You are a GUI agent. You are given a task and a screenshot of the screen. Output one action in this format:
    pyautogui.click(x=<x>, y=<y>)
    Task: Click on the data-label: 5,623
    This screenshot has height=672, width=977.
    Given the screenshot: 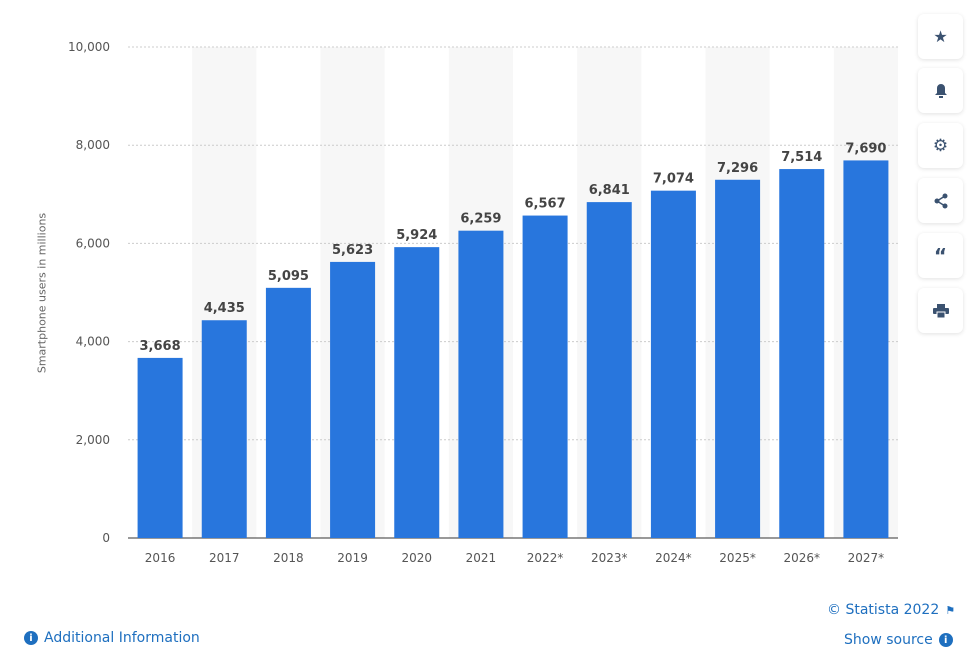 What is the action you would take?
    pyautogui.click(x=352, y=250)
    